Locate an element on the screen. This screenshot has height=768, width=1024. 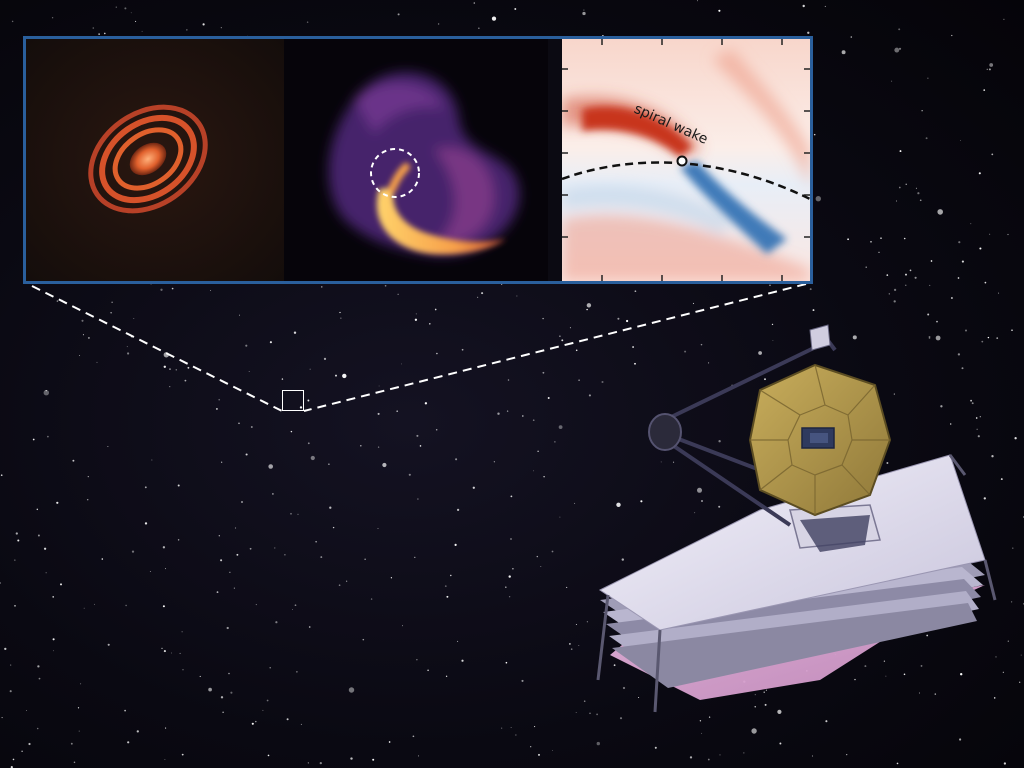
secondary-mirror is located at coordinates (665, 432).